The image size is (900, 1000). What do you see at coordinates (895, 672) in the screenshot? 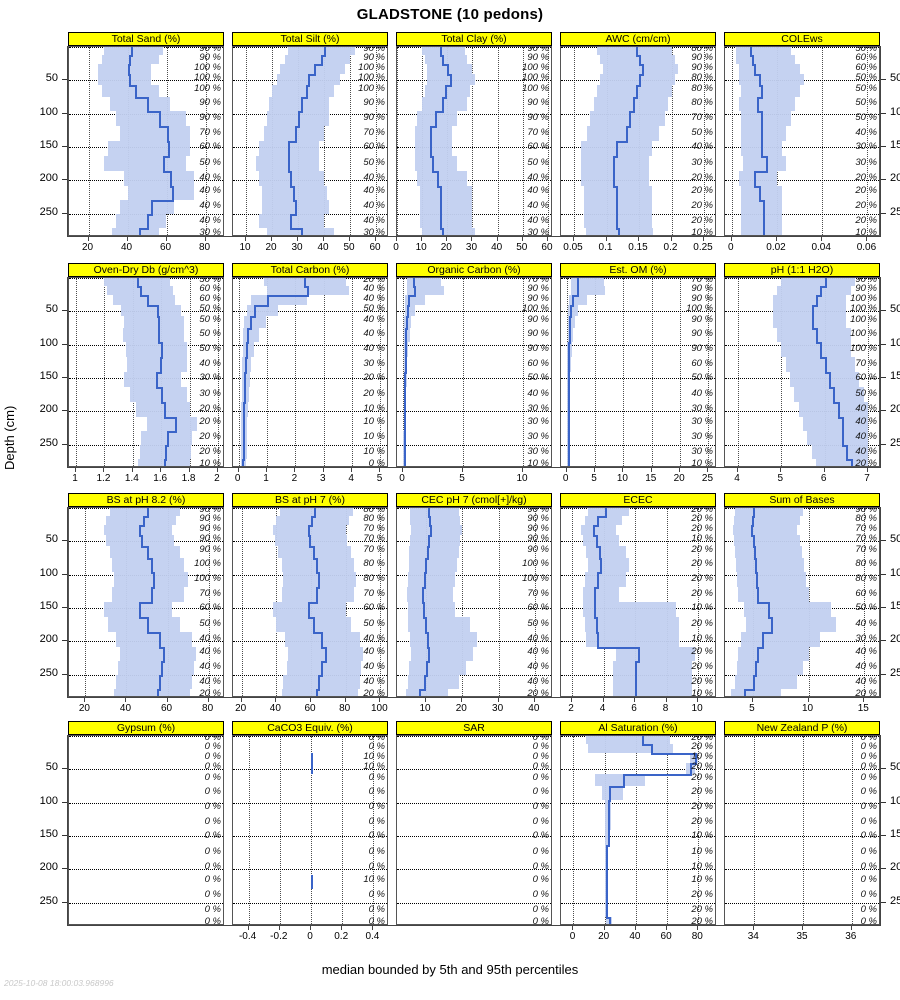
I see `depth-label-right: 250` at bounding box center [895, 672].